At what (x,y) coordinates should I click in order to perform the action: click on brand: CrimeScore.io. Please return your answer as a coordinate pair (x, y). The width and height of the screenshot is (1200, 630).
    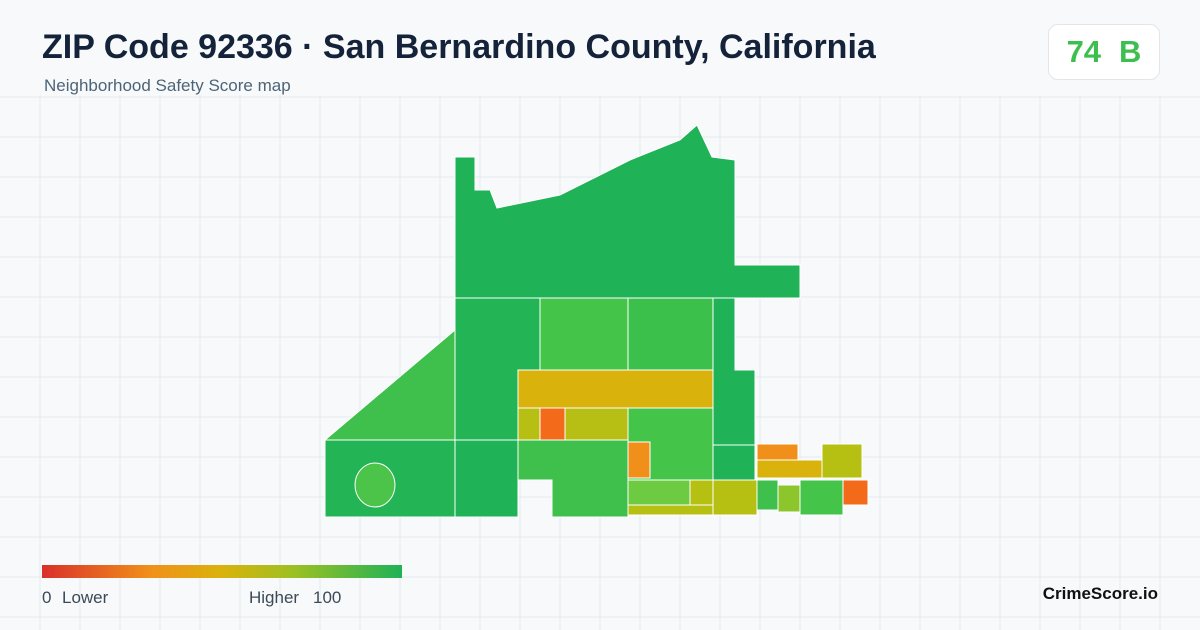
    Looking at the image, I should click on (1100, 593).